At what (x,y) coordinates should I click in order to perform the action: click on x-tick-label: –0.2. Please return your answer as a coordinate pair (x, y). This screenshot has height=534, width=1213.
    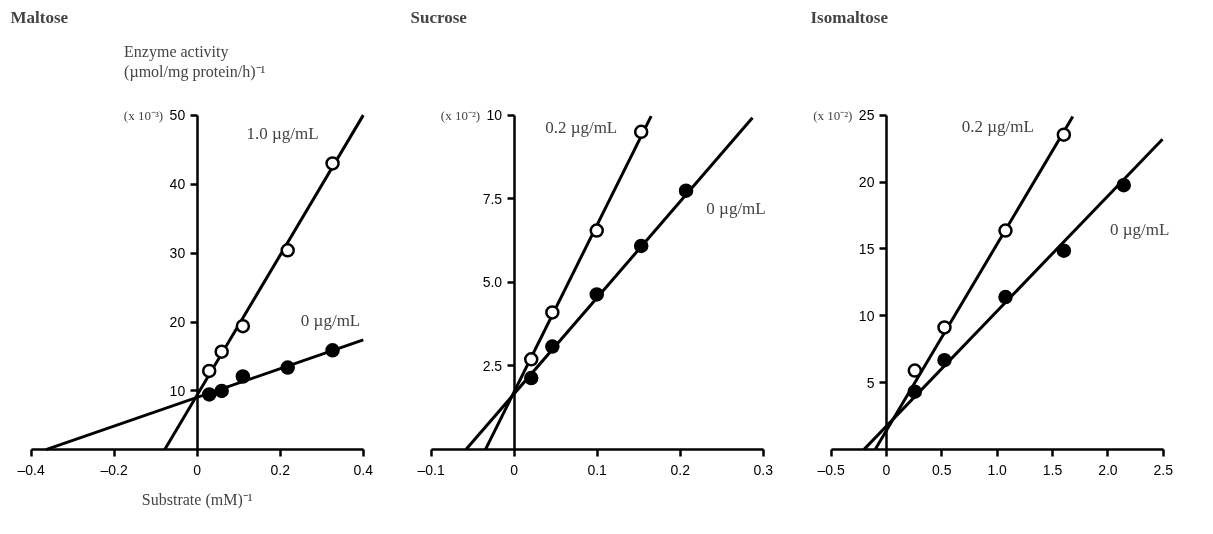
    Looking at the image, I should click on (114, 469).